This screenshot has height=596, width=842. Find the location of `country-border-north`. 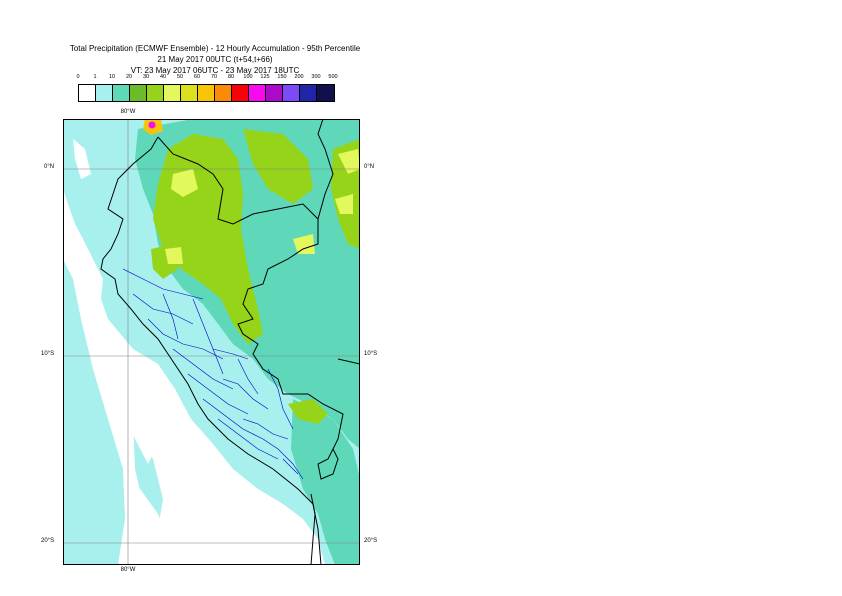

country-border-north is located at coordinates (245, 172).